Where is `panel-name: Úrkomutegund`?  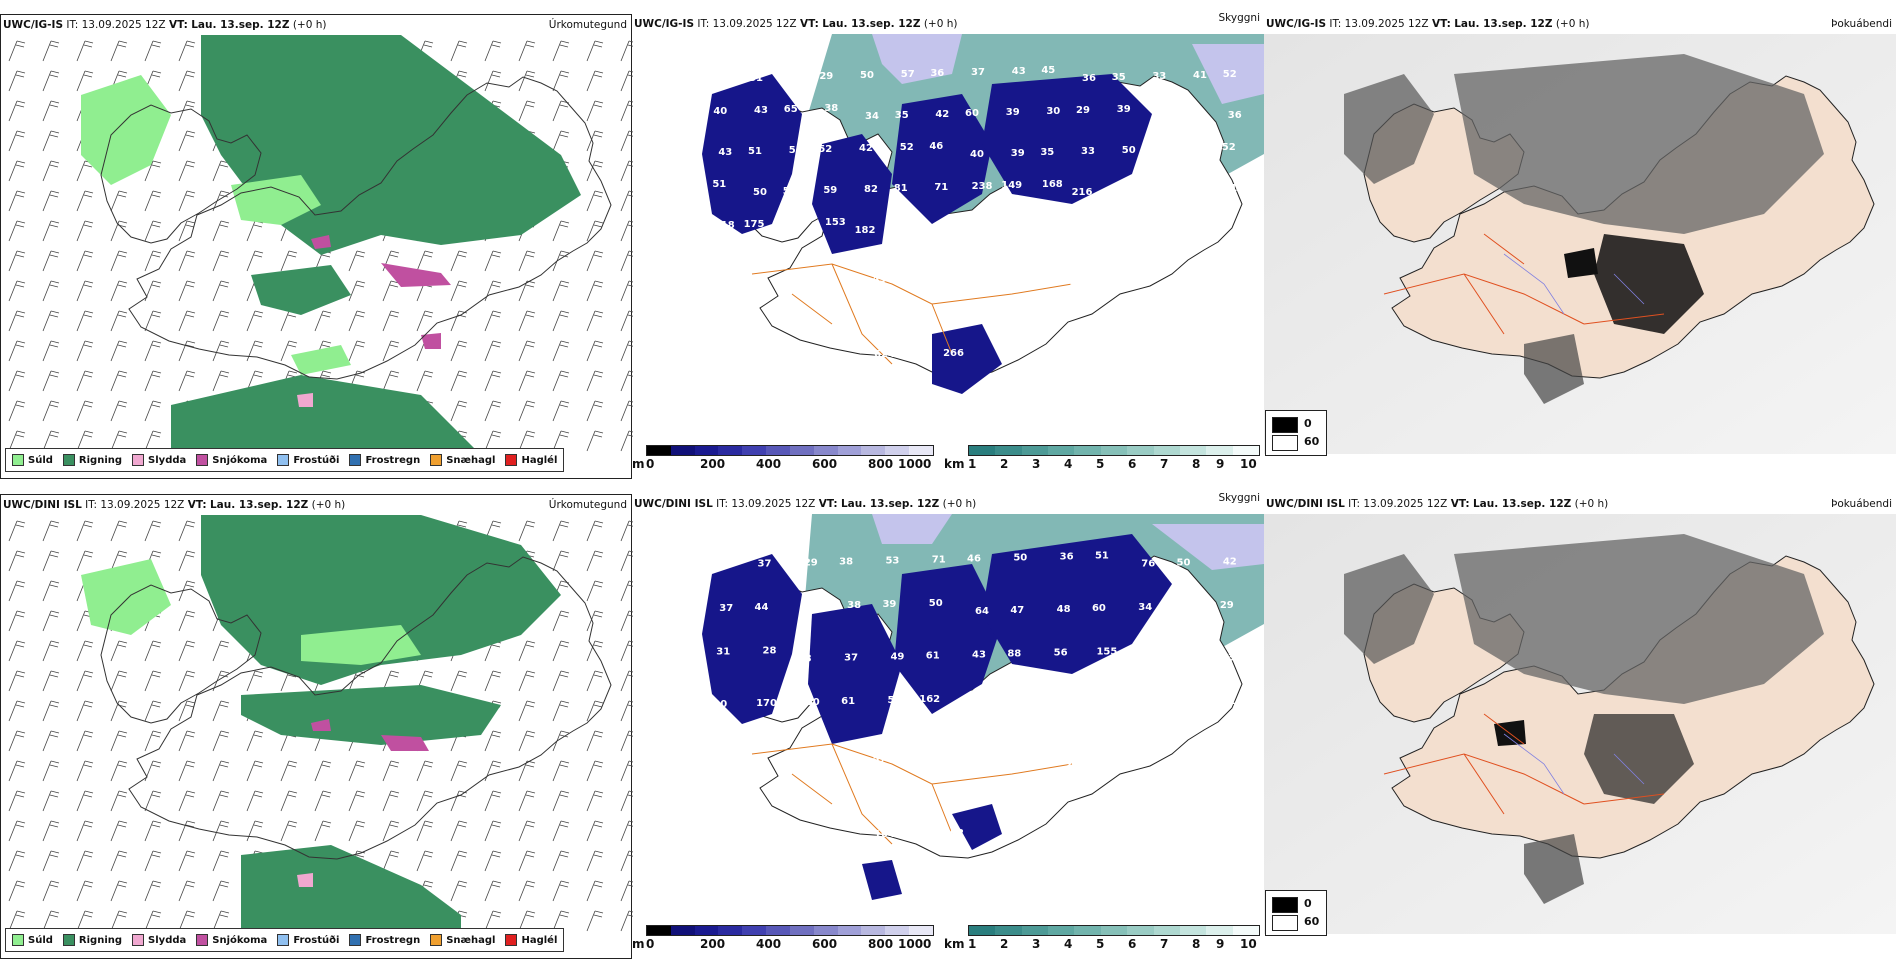
panel-name: Úrkomutegund is located at coordinates (587, 25).